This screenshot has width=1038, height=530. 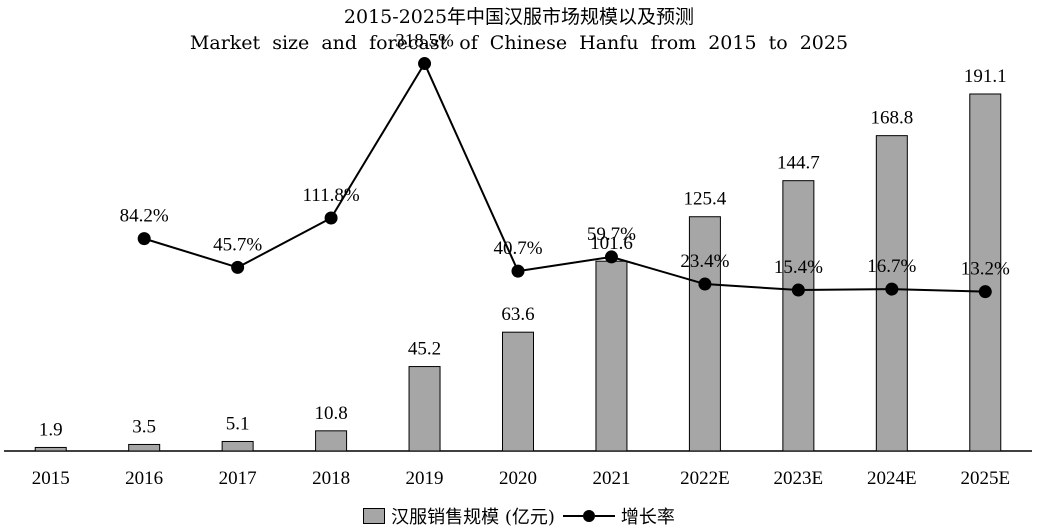 I want to click on rate-point-2018, so click(x=331, y=218).